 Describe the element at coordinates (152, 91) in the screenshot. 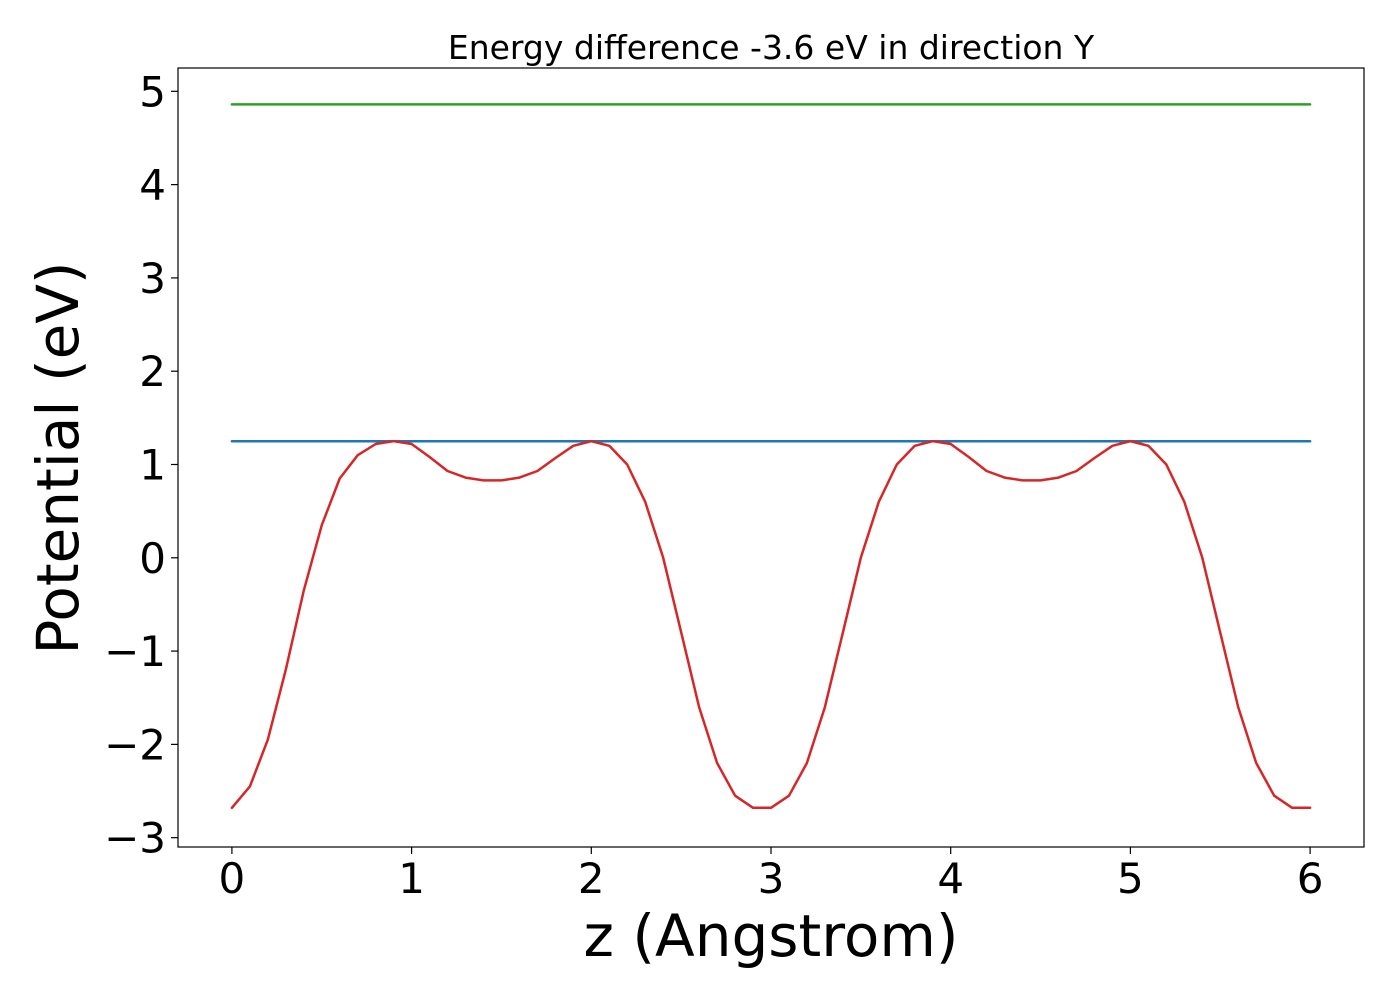

I see `y-tick-label: 5` at that location.